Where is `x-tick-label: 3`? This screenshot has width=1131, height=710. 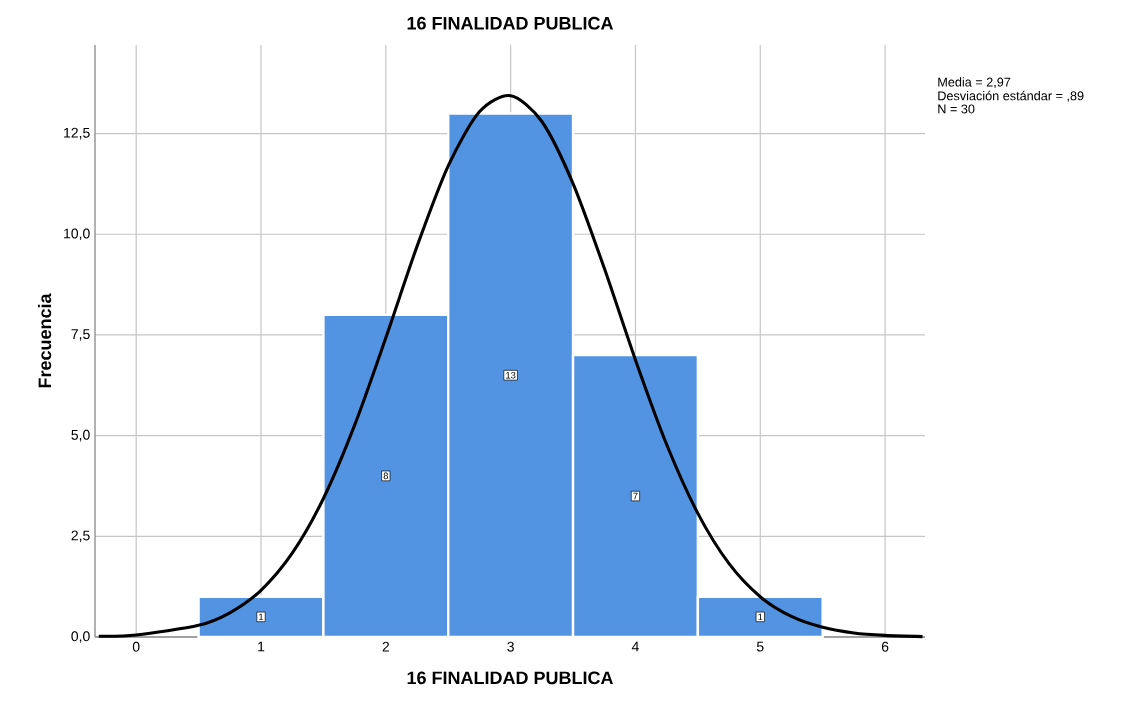
x-tick-label: 3 is located at coordinates (510, 646).